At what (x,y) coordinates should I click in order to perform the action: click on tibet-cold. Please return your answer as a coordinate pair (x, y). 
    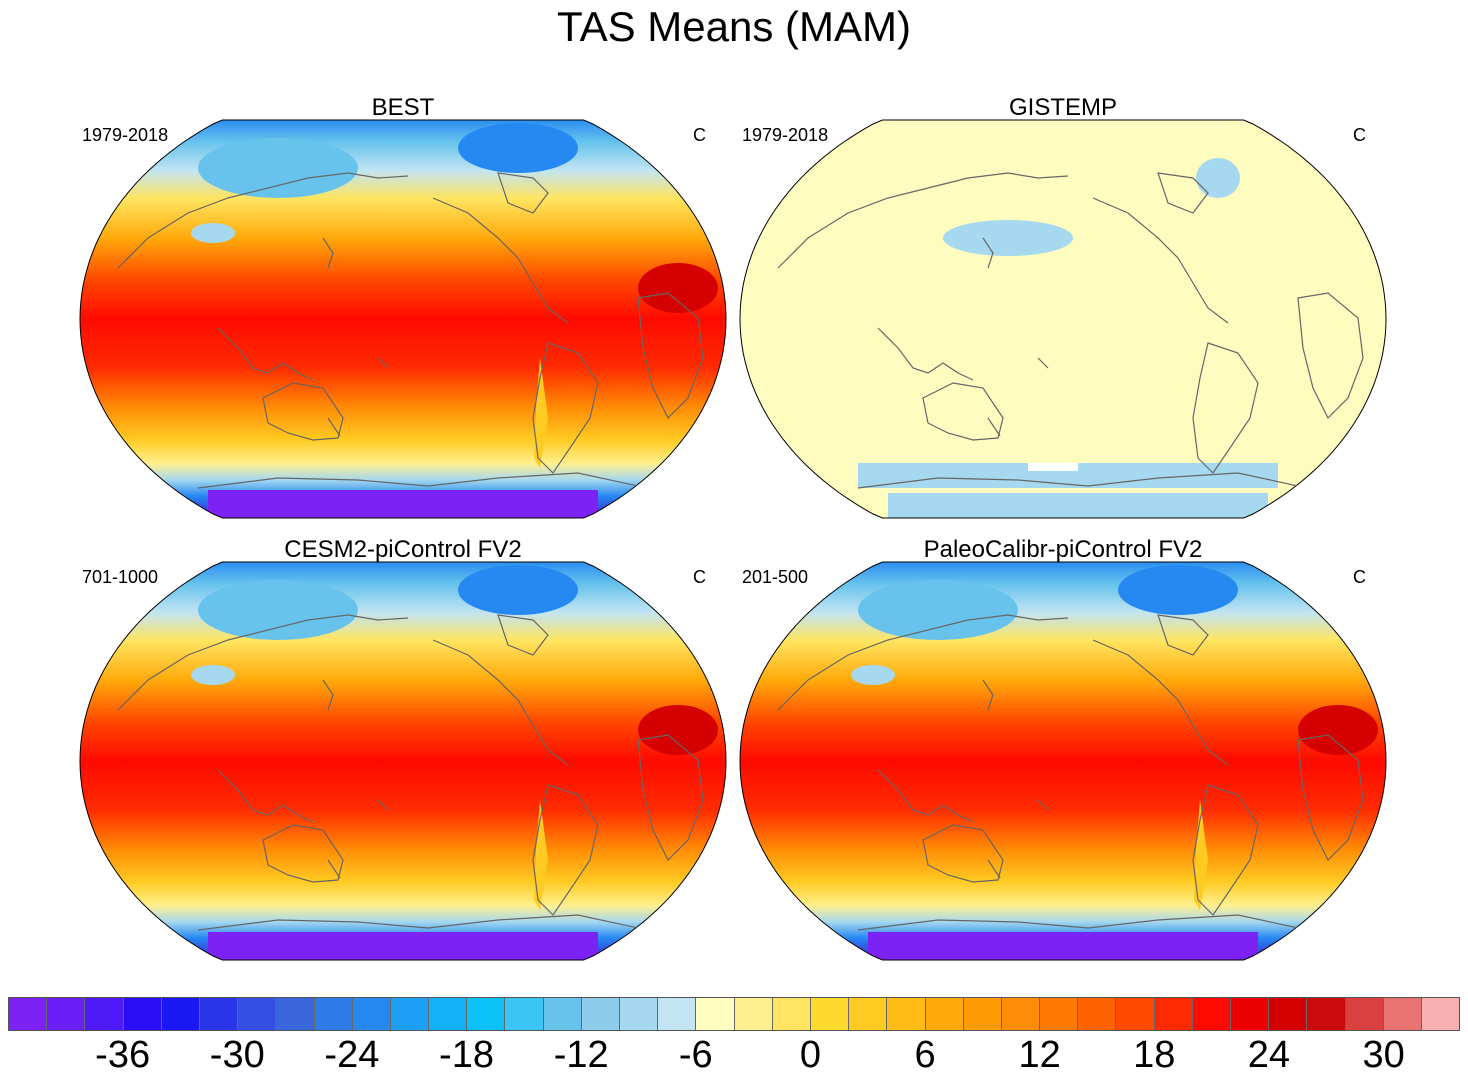
    Looking at the image, I should click on (873, 675).